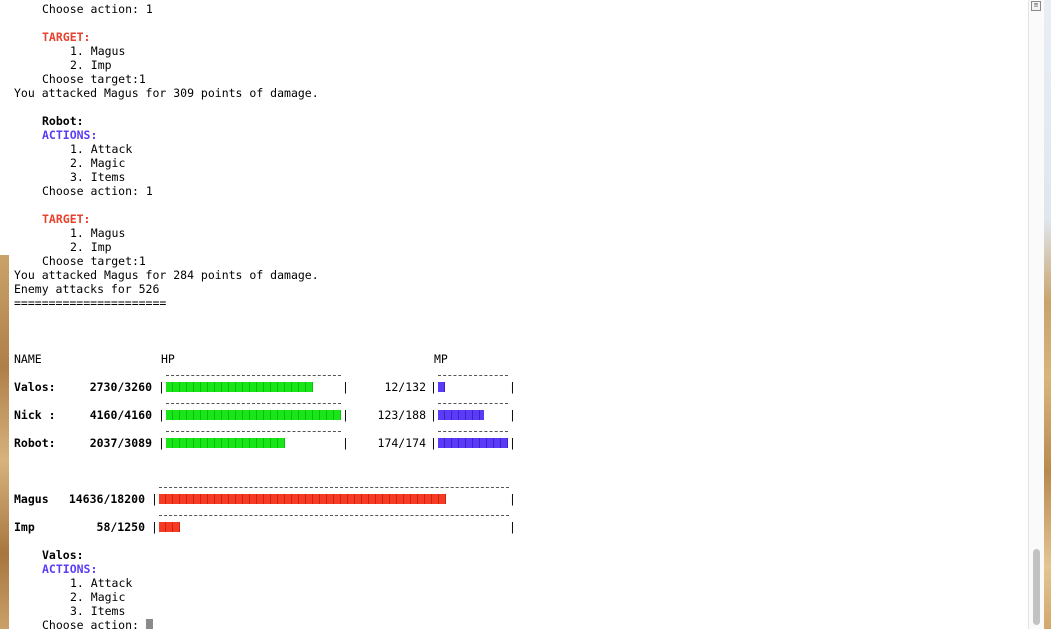 The width and height of the screenshot is (1051, 629). Describe the element at coordinates (35, 387) in the screenshot. I see `party-name: Valos:` at that location.